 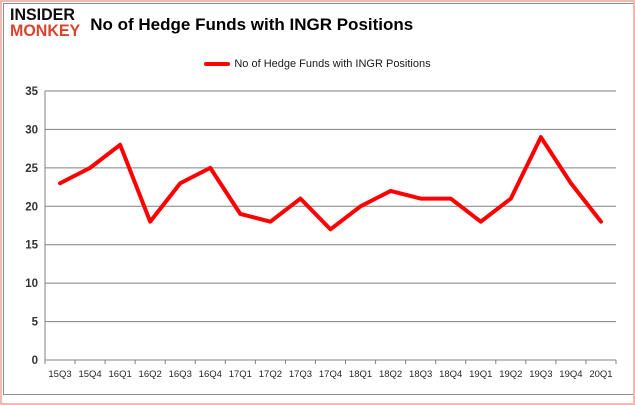 I want to click on y-tick-label: 0, so click(x=35, y=361).